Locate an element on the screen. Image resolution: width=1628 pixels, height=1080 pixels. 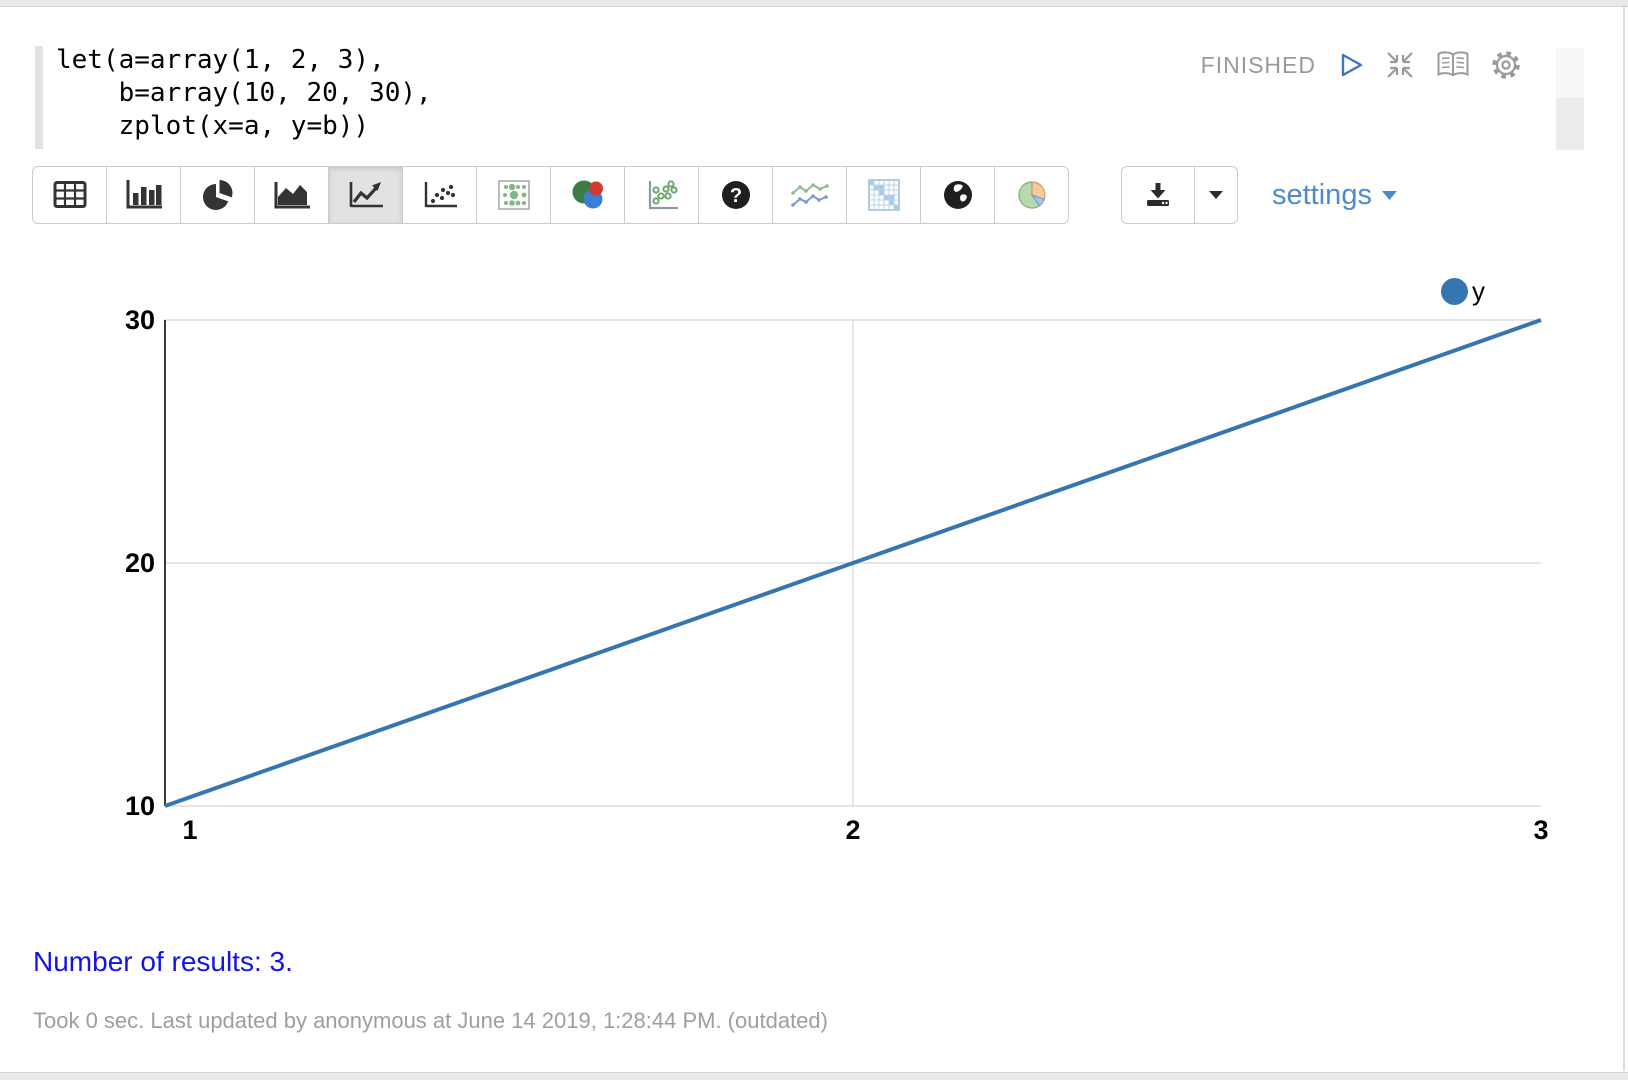
x-tick-label: 3 is located at coordinates (1541, 830).